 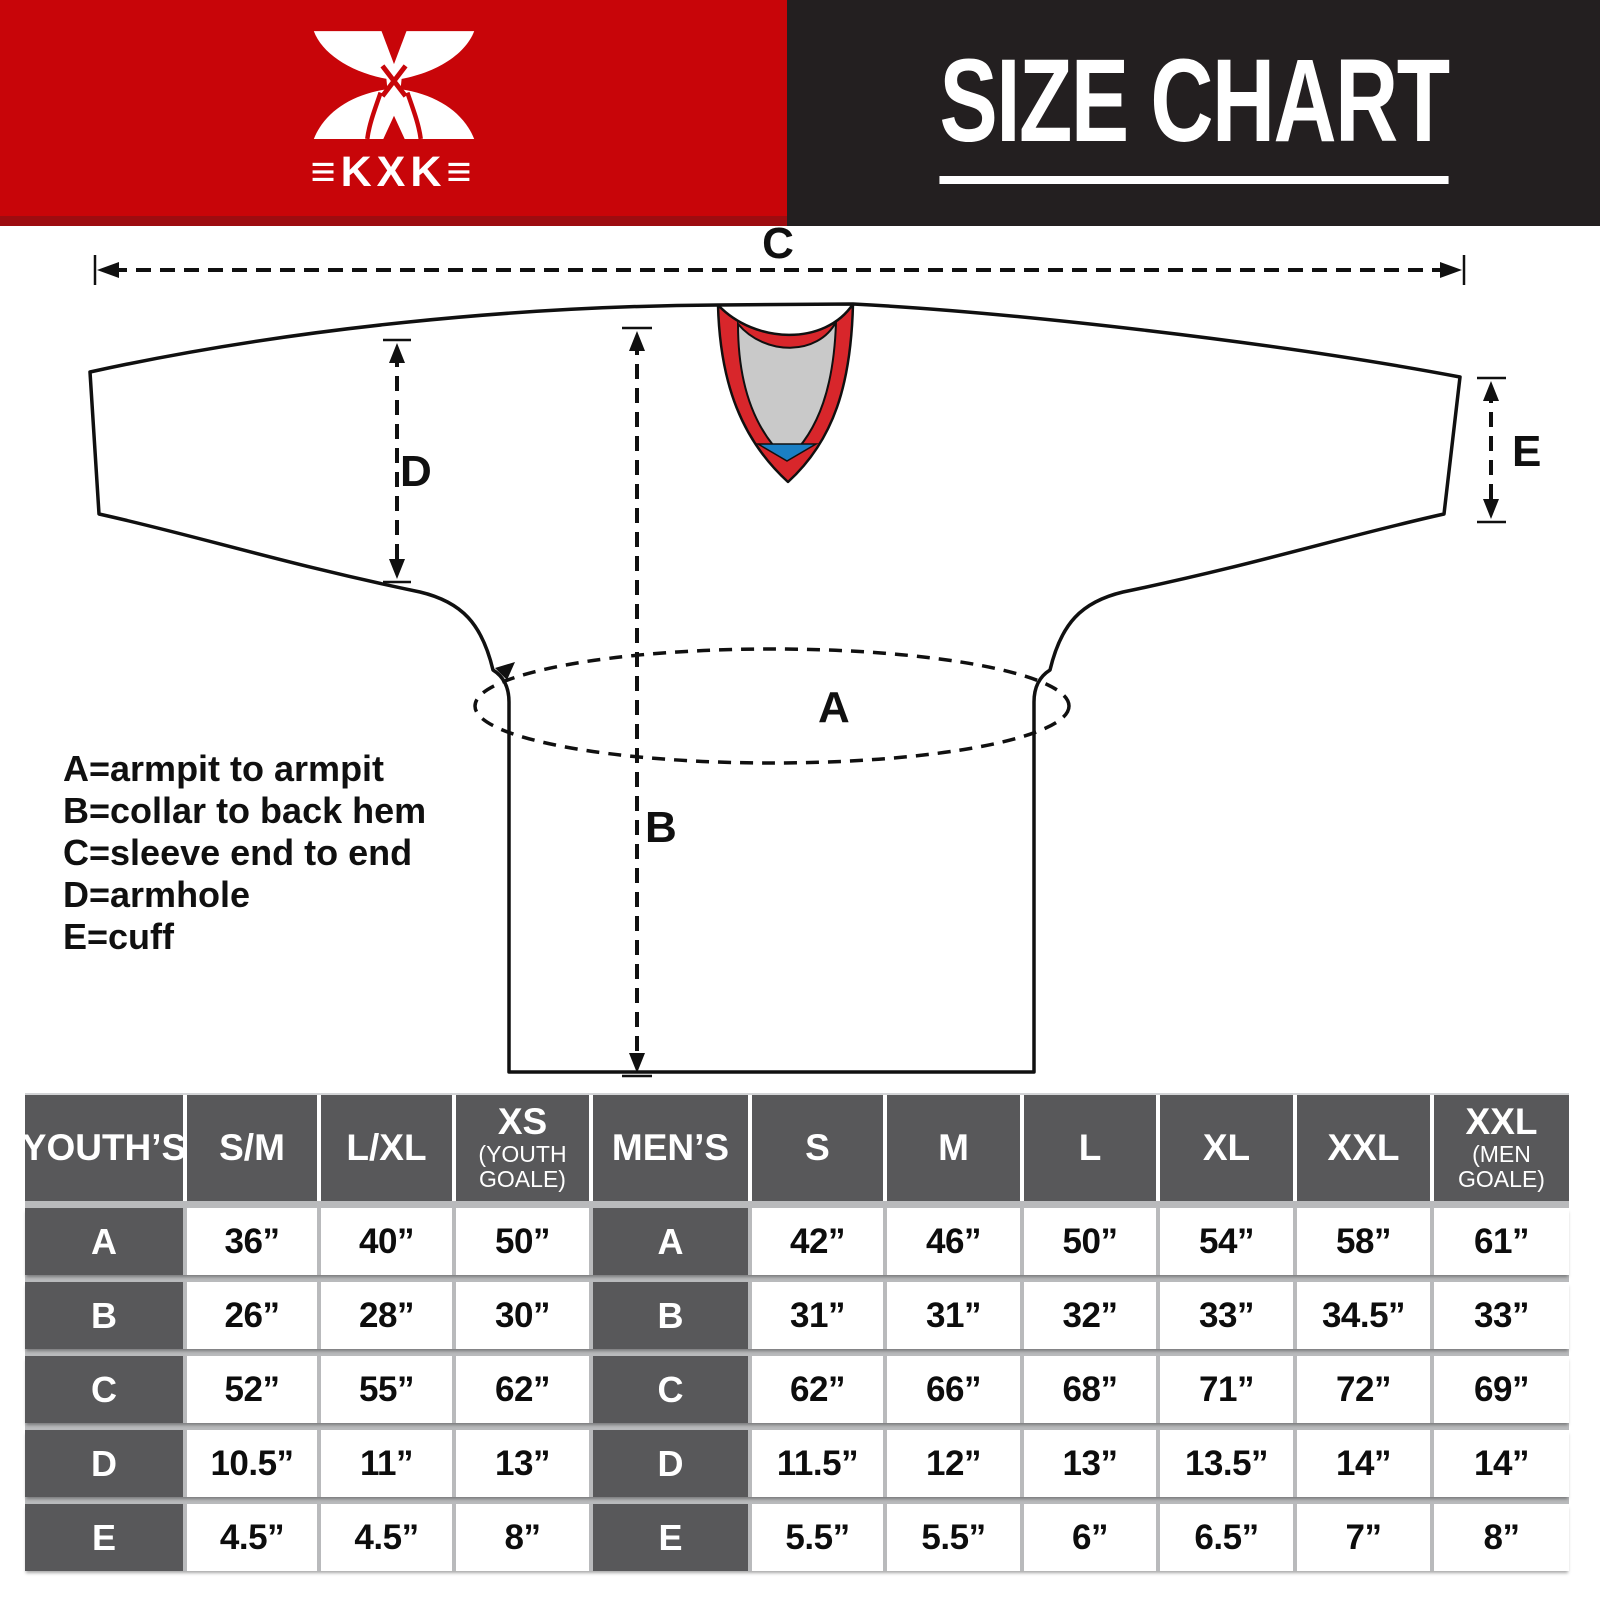 I want to click on youth-size-value: 11”, so click(x=386, y=1463).